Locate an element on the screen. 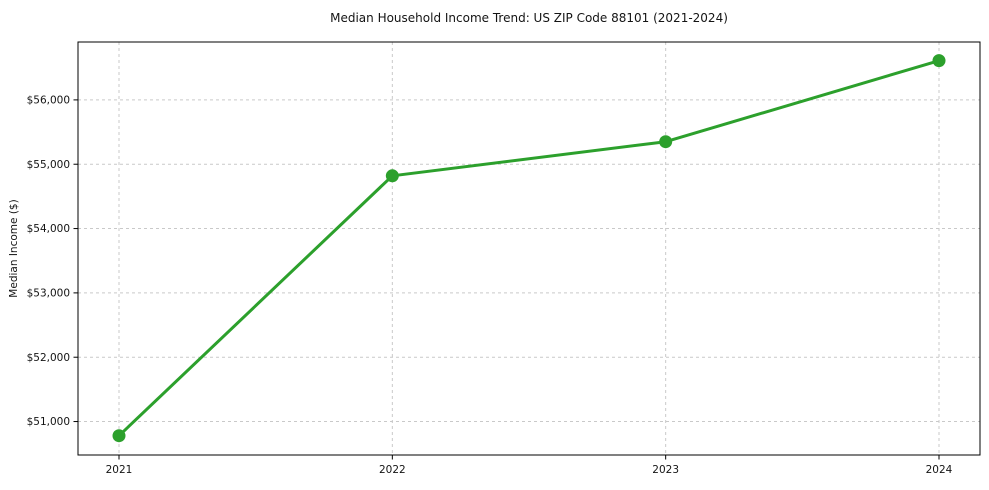 The image size is (989, 490). data-point-2021 is located at coordinates (119, 436).